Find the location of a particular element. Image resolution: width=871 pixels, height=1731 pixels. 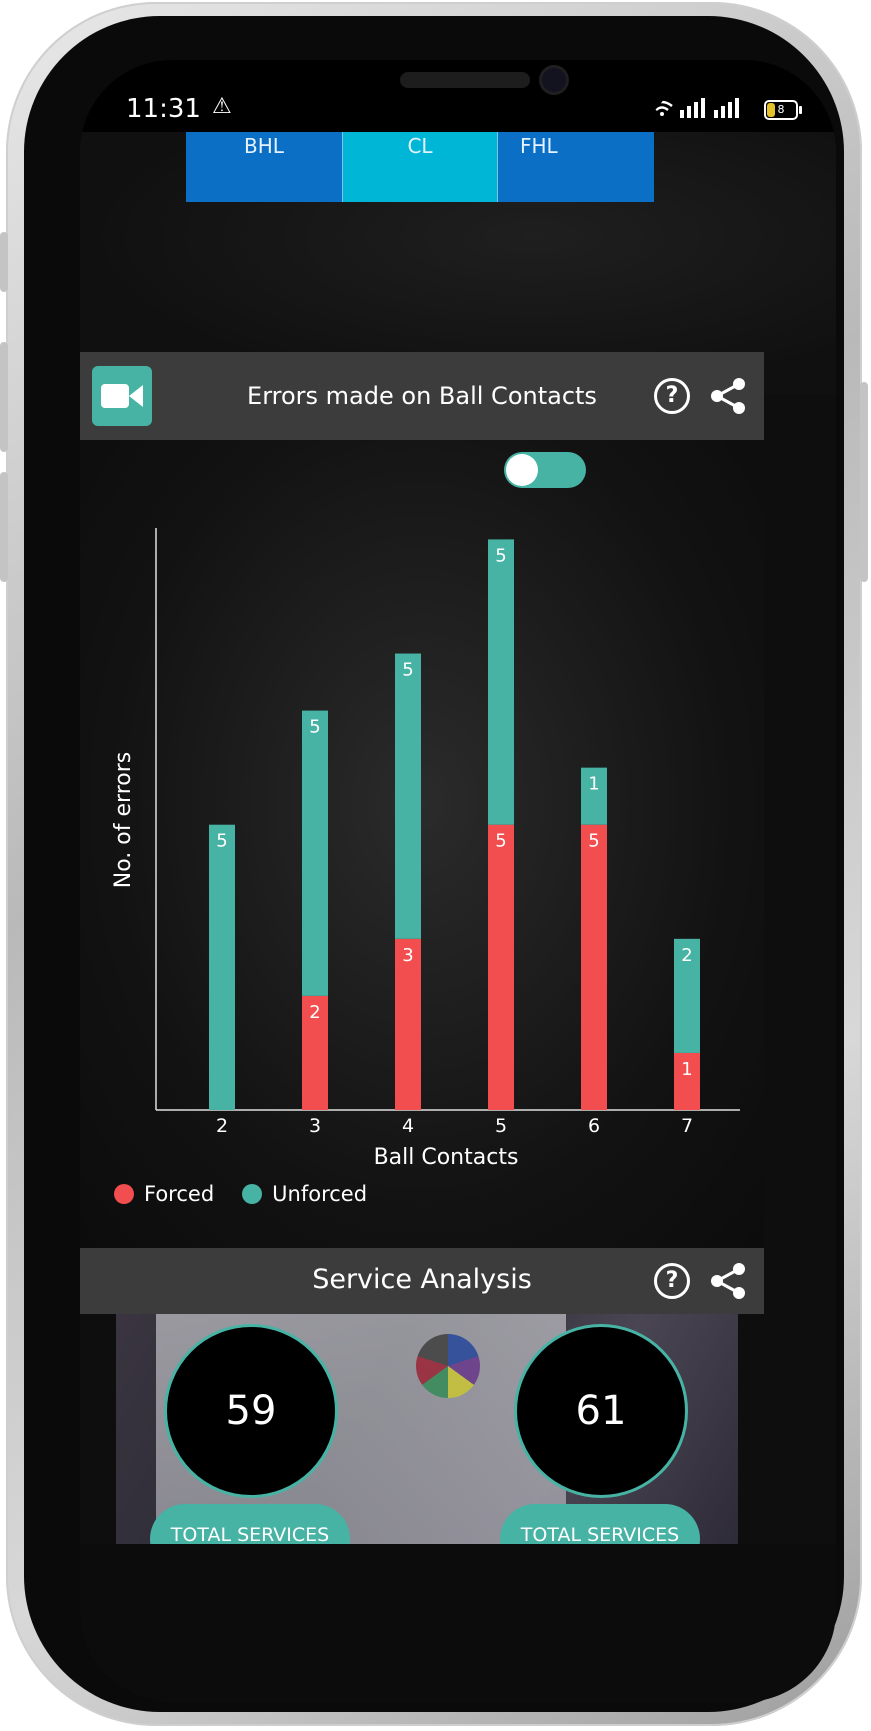

legend-label-forced: Forced is located at coordinates (179, 1194).